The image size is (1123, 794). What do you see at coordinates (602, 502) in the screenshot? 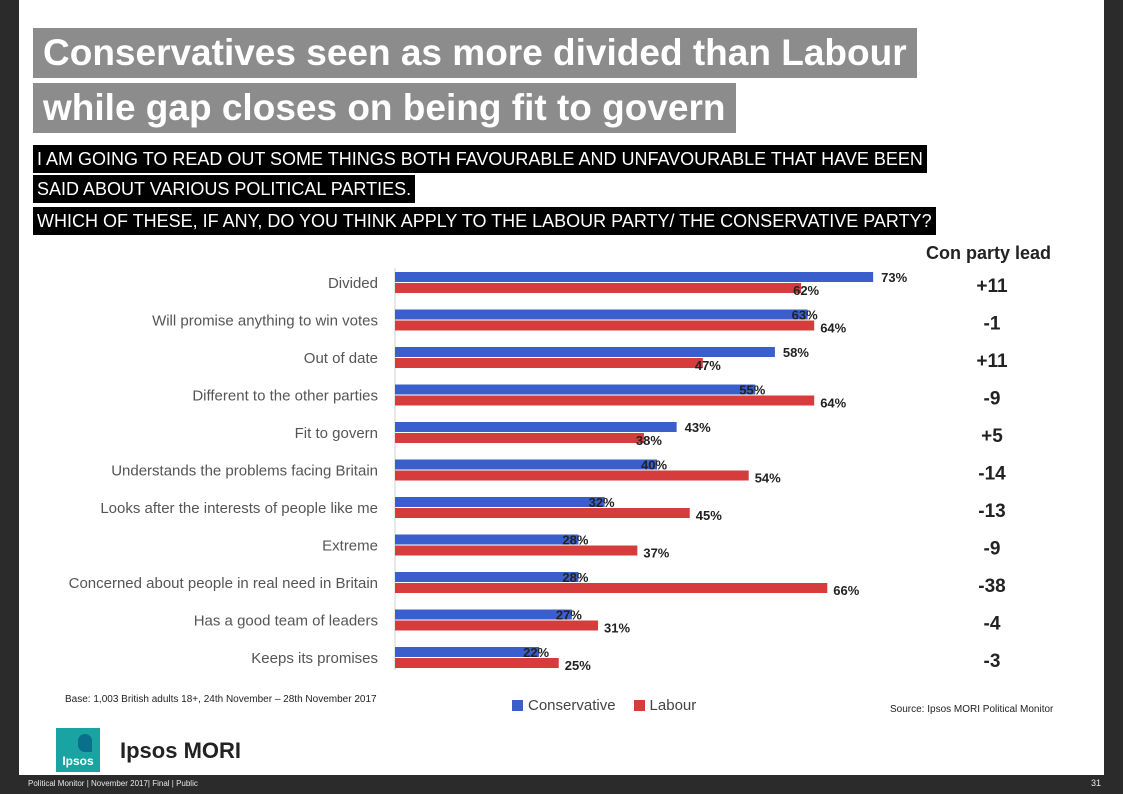
I see `value-label-conservative: 32%` at bounding box center [602, 502].